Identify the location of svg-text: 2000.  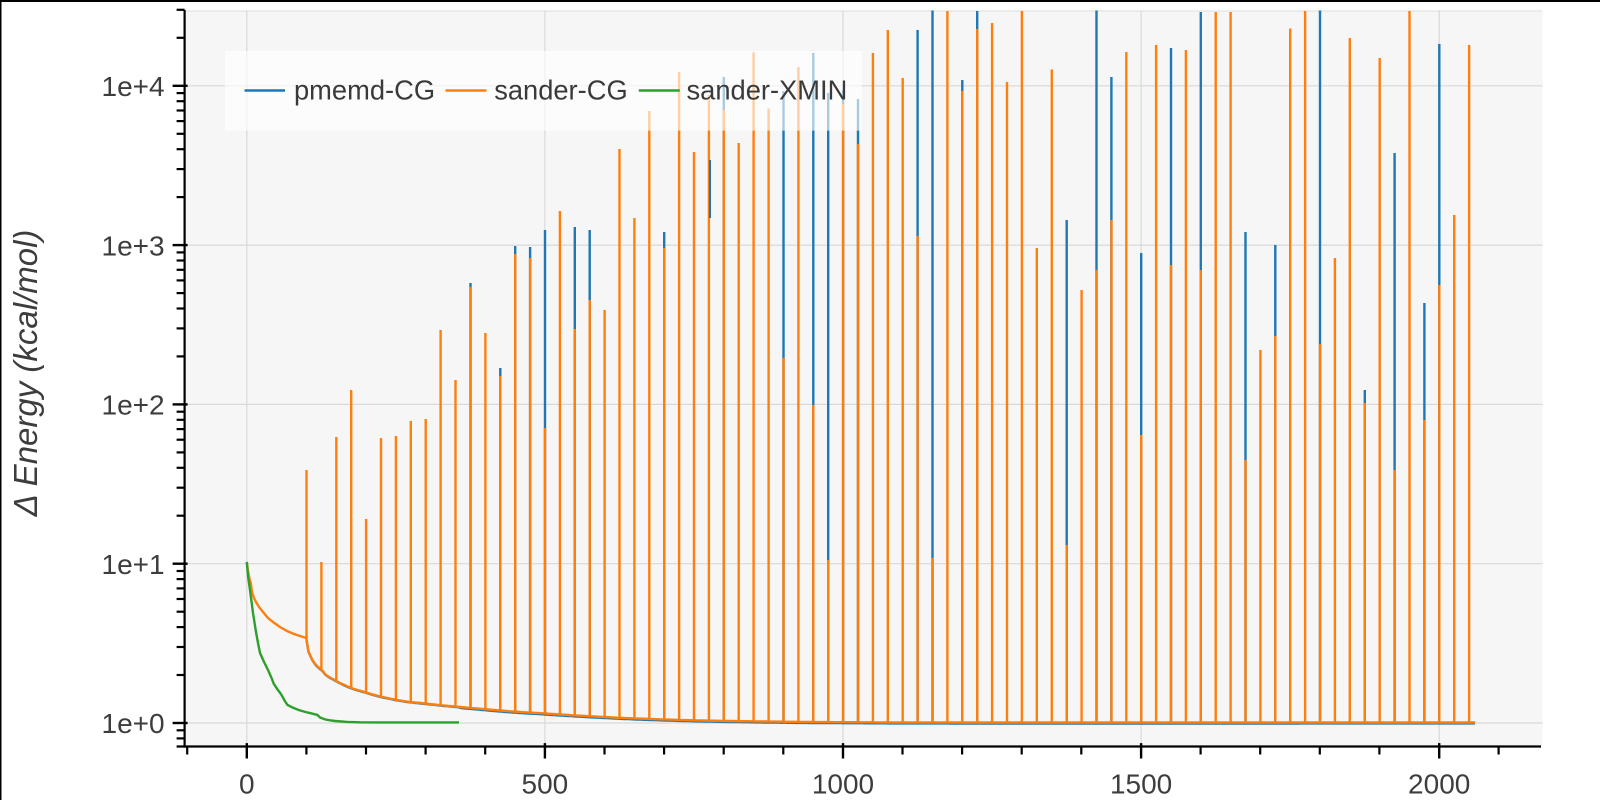
(1439, 783).